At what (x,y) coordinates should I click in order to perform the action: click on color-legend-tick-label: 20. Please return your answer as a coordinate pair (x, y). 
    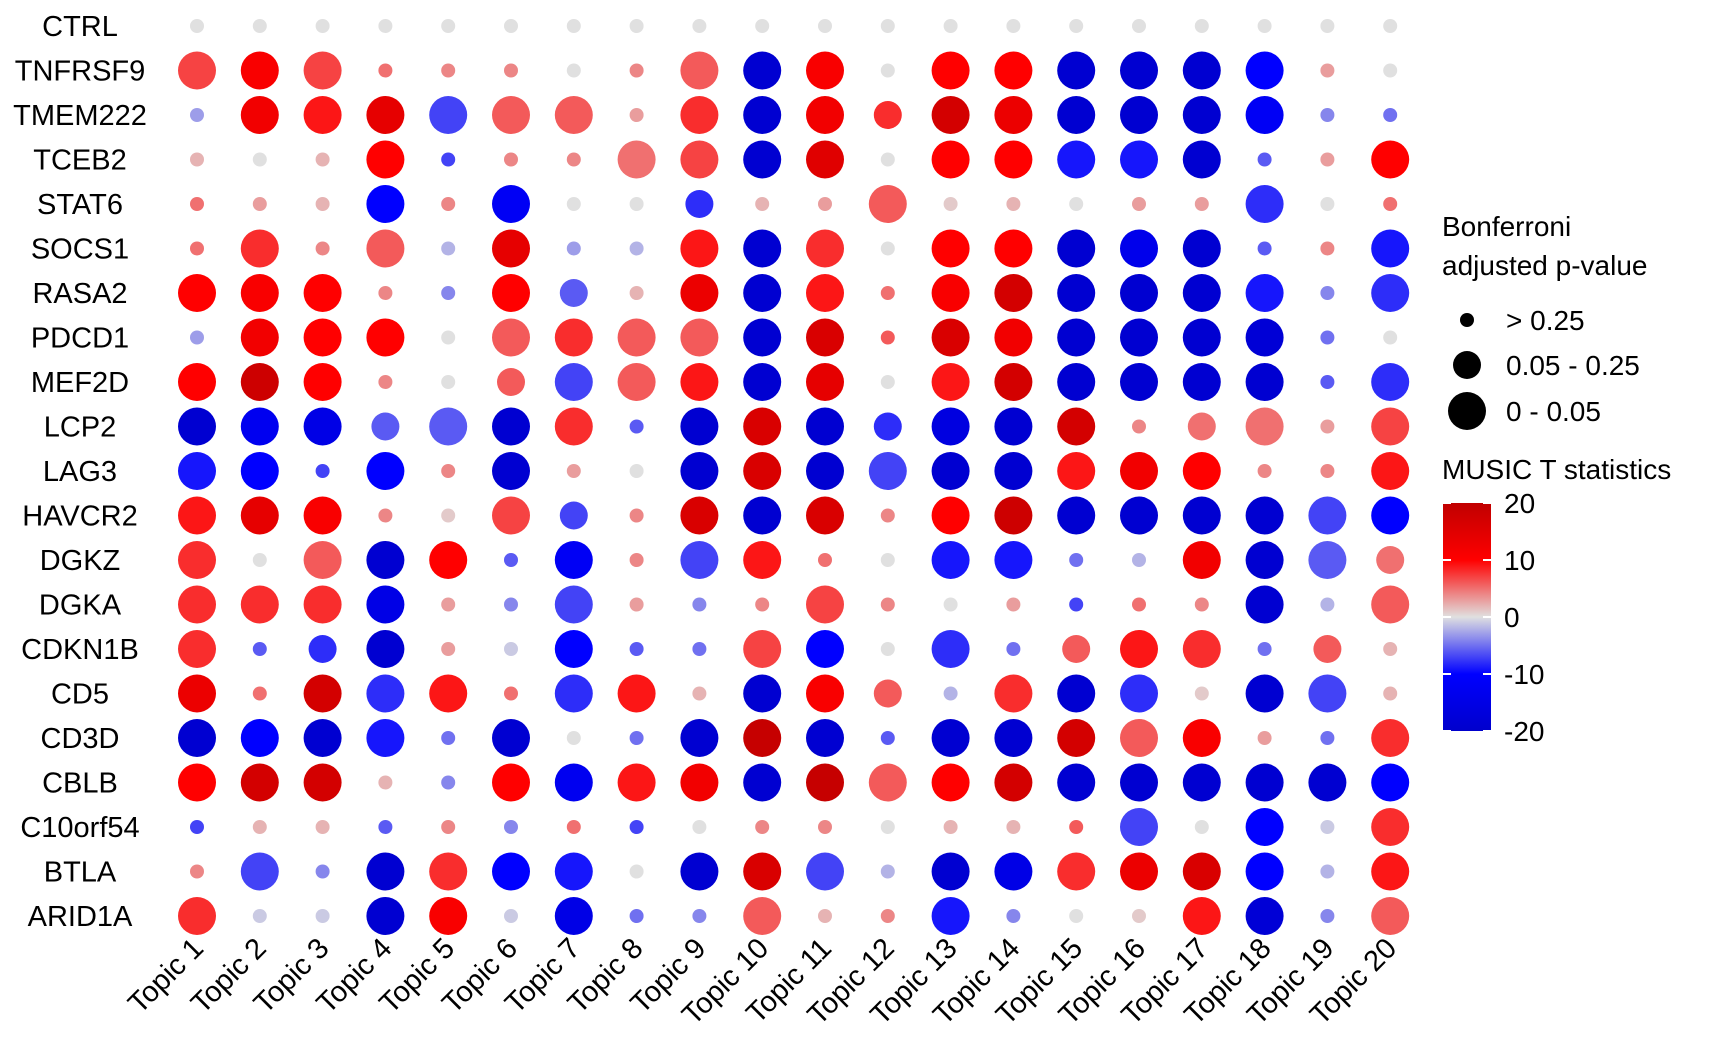
    Looking at the image, I should click on (1519, 503).